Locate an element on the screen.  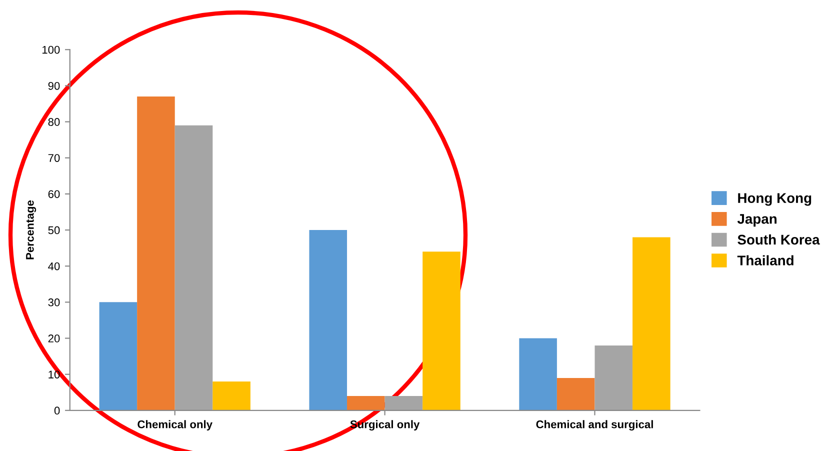
legend-label: South Korea is located at coordinates (779, 239).